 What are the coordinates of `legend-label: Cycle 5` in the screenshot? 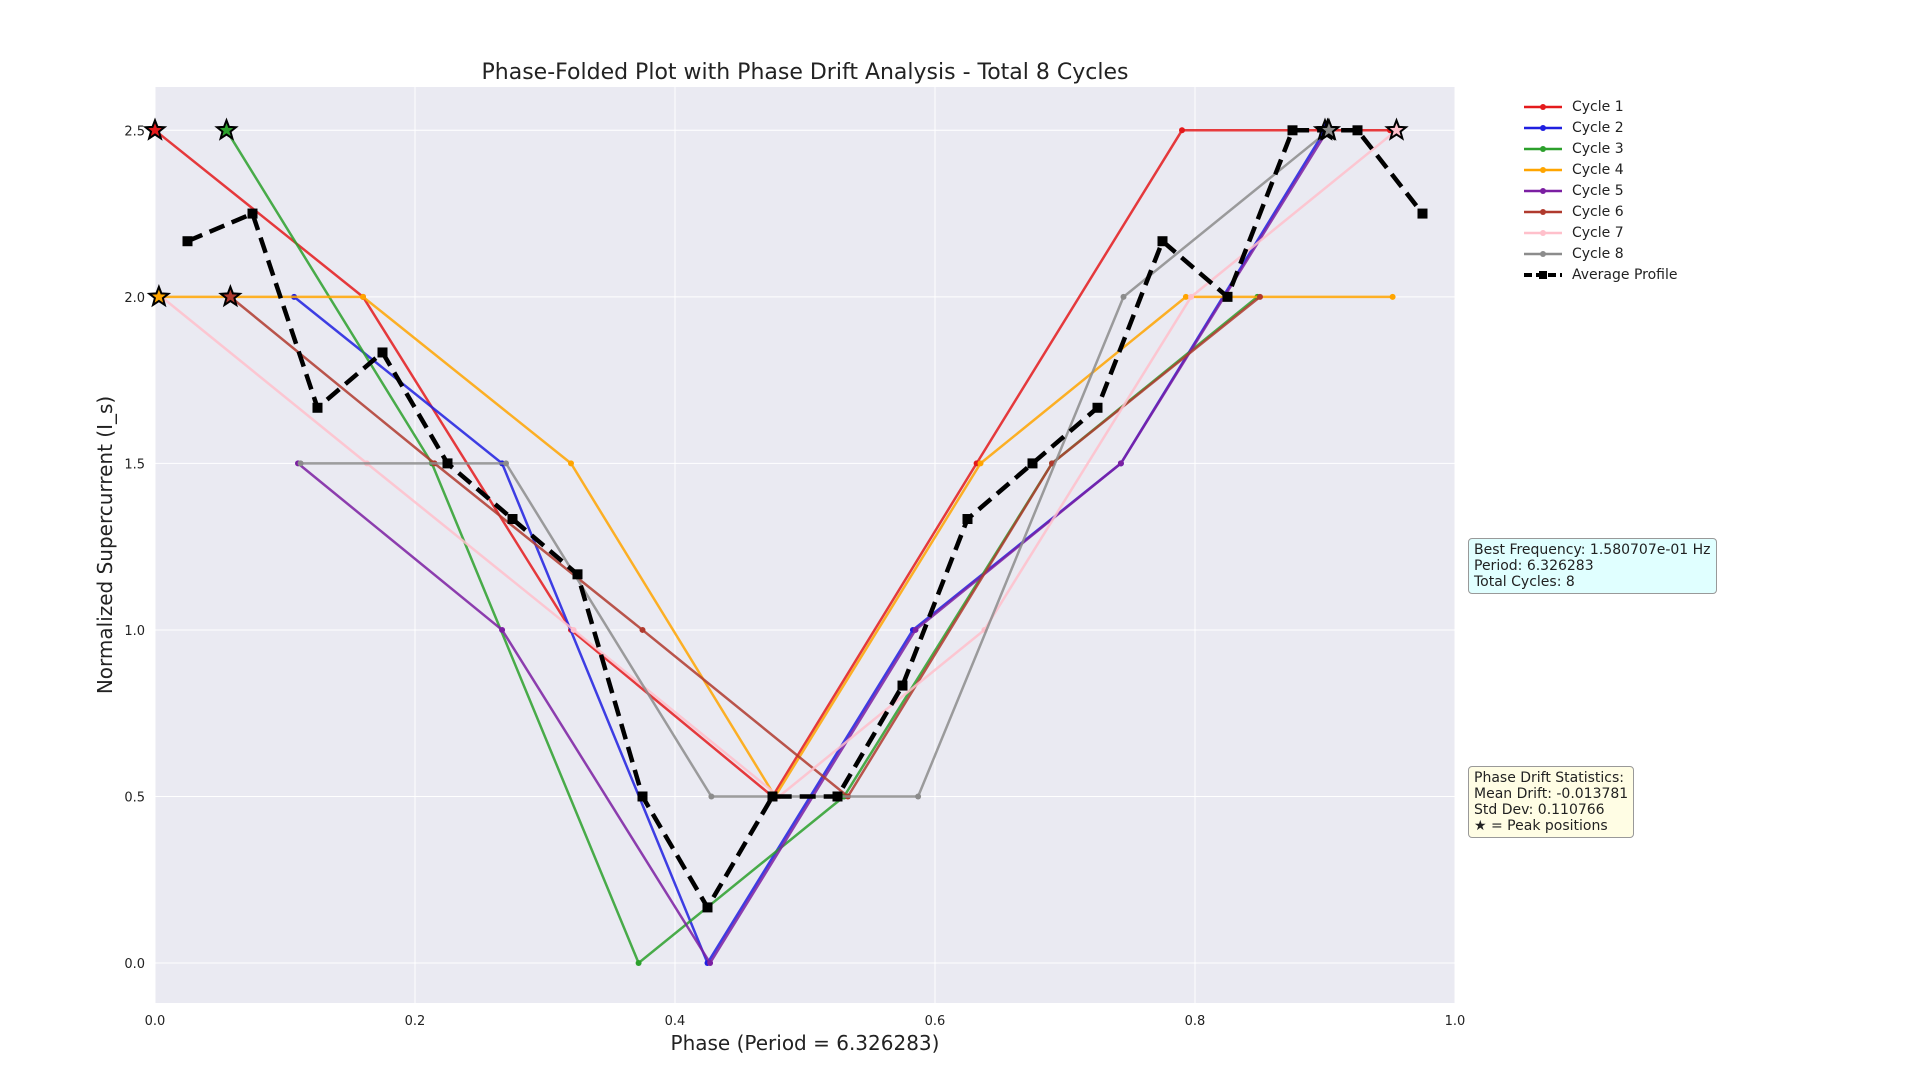 It's located at (1598, 190).